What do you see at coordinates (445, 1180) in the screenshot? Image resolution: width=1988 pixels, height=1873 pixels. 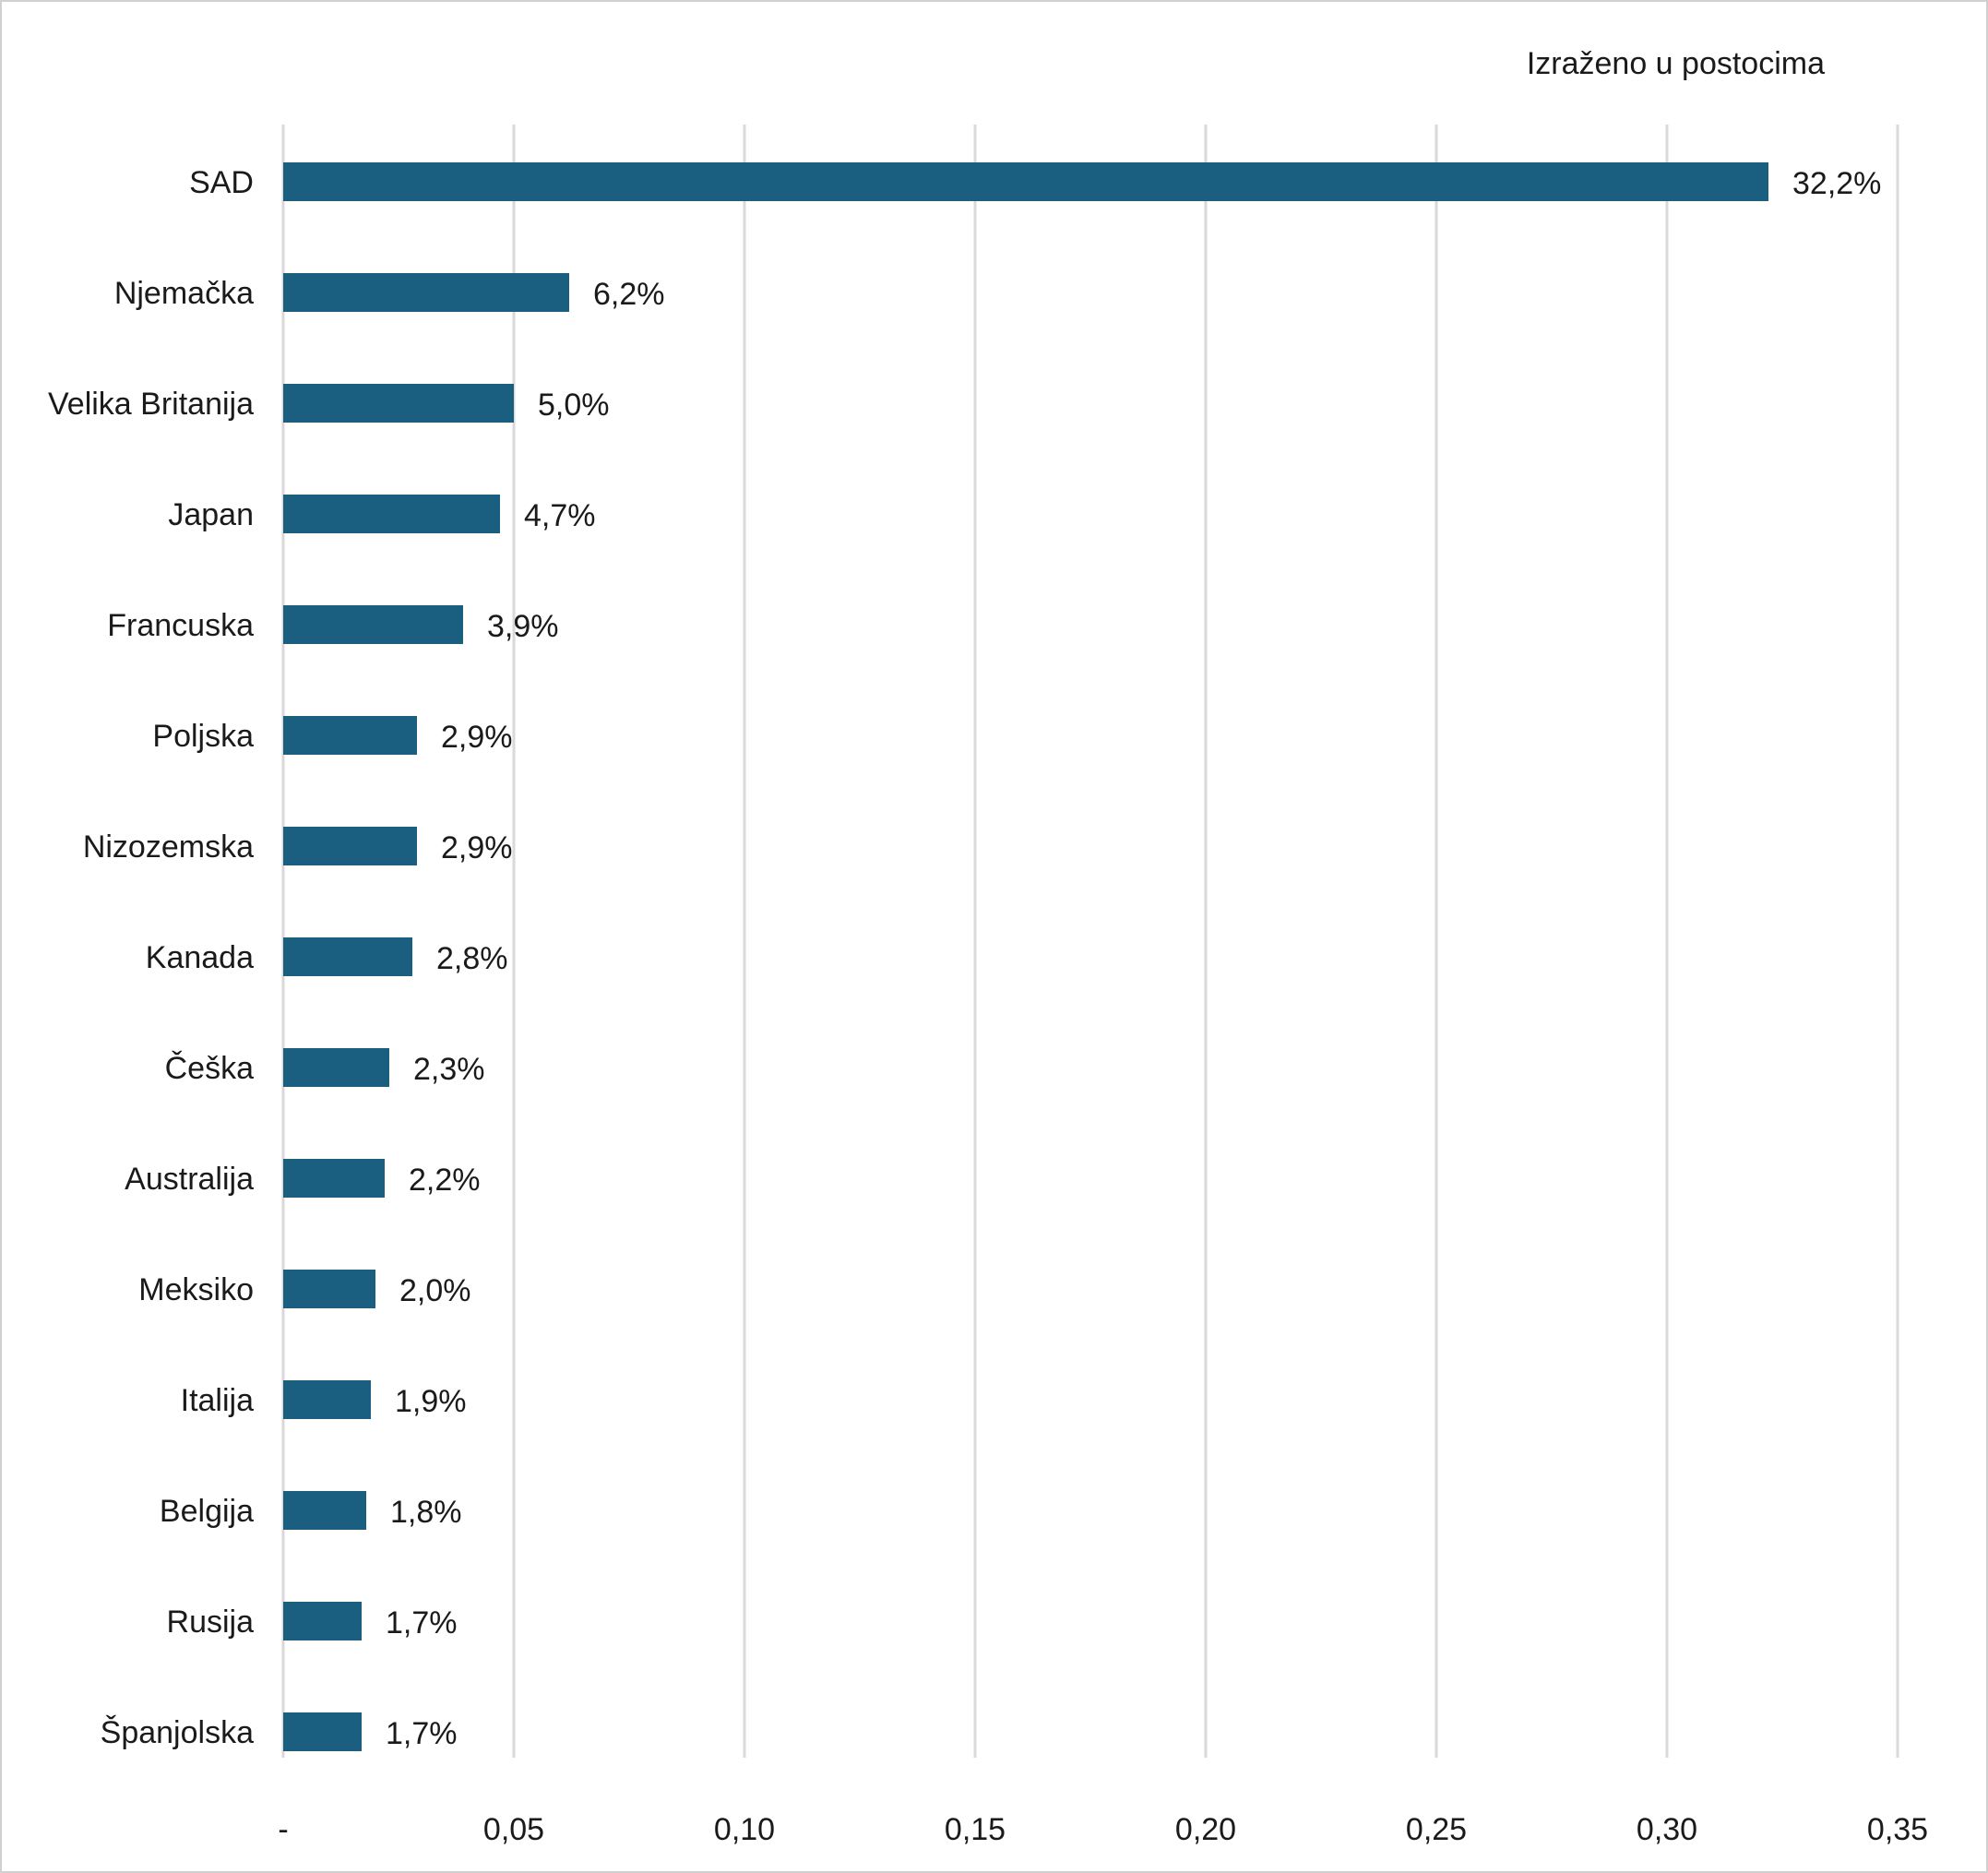 I see `data-label-9: 2,2%` at bounding box center [445, 1180].